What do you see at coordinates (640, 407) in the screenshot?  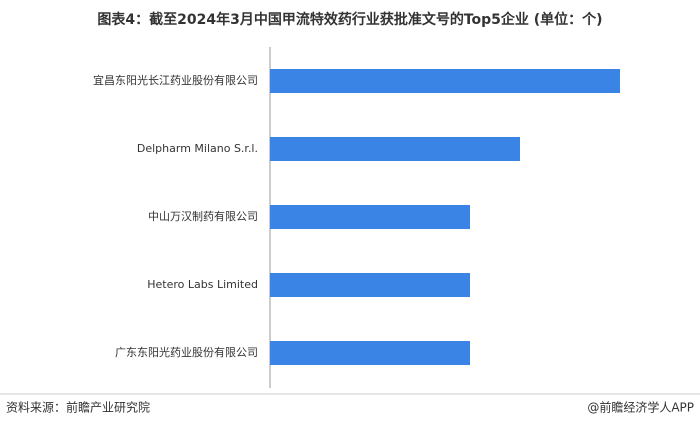 I see `credit: @前瞻经济学人APP` at bounding box center [640, 407].